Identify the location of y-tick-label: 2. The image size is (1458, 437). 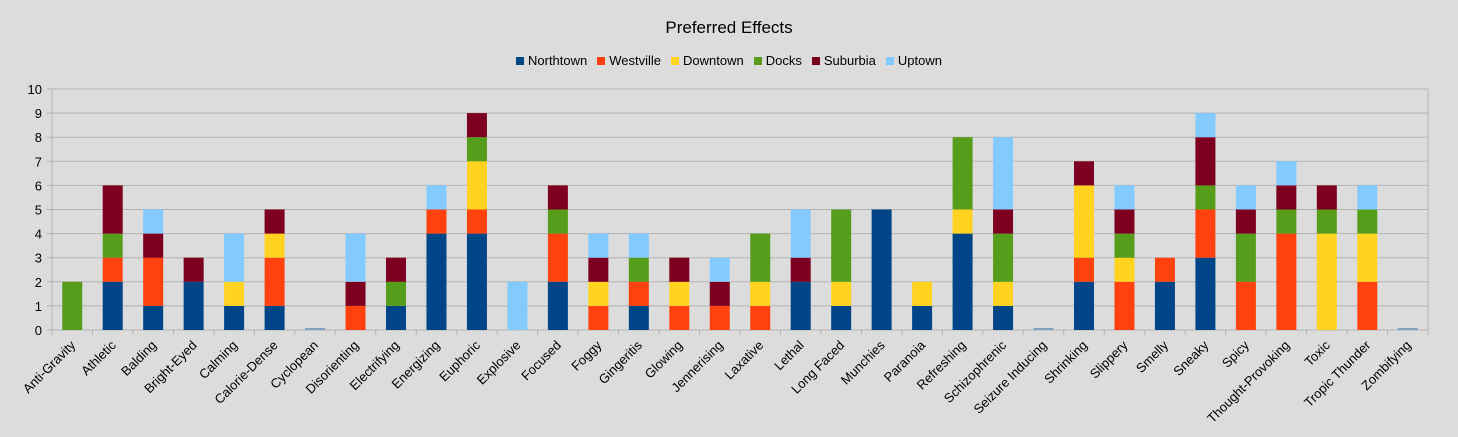
(38, 282).